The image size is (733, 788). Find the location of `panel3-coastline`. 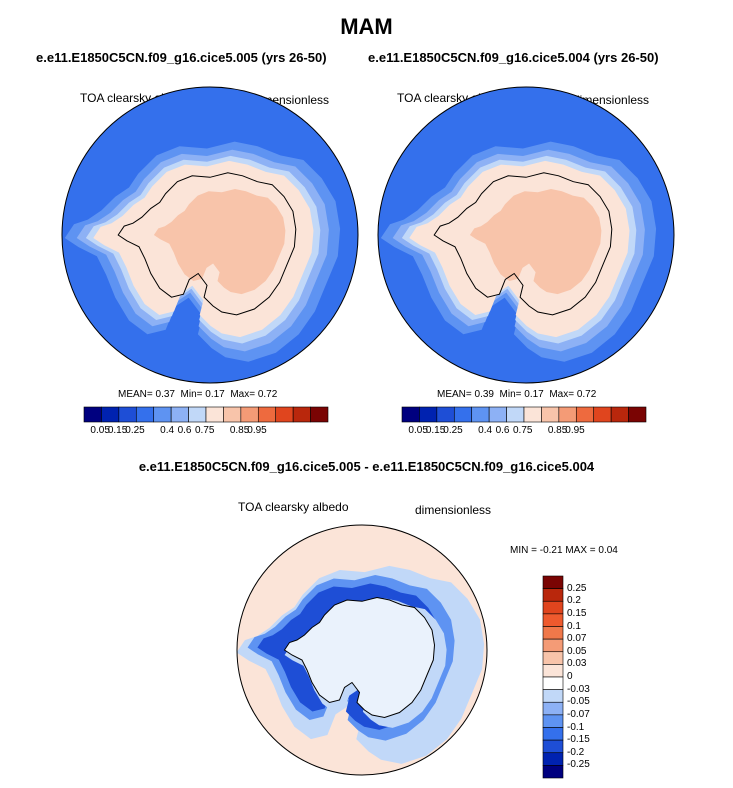

panel3-coastline is located at coordinates (359, 657).